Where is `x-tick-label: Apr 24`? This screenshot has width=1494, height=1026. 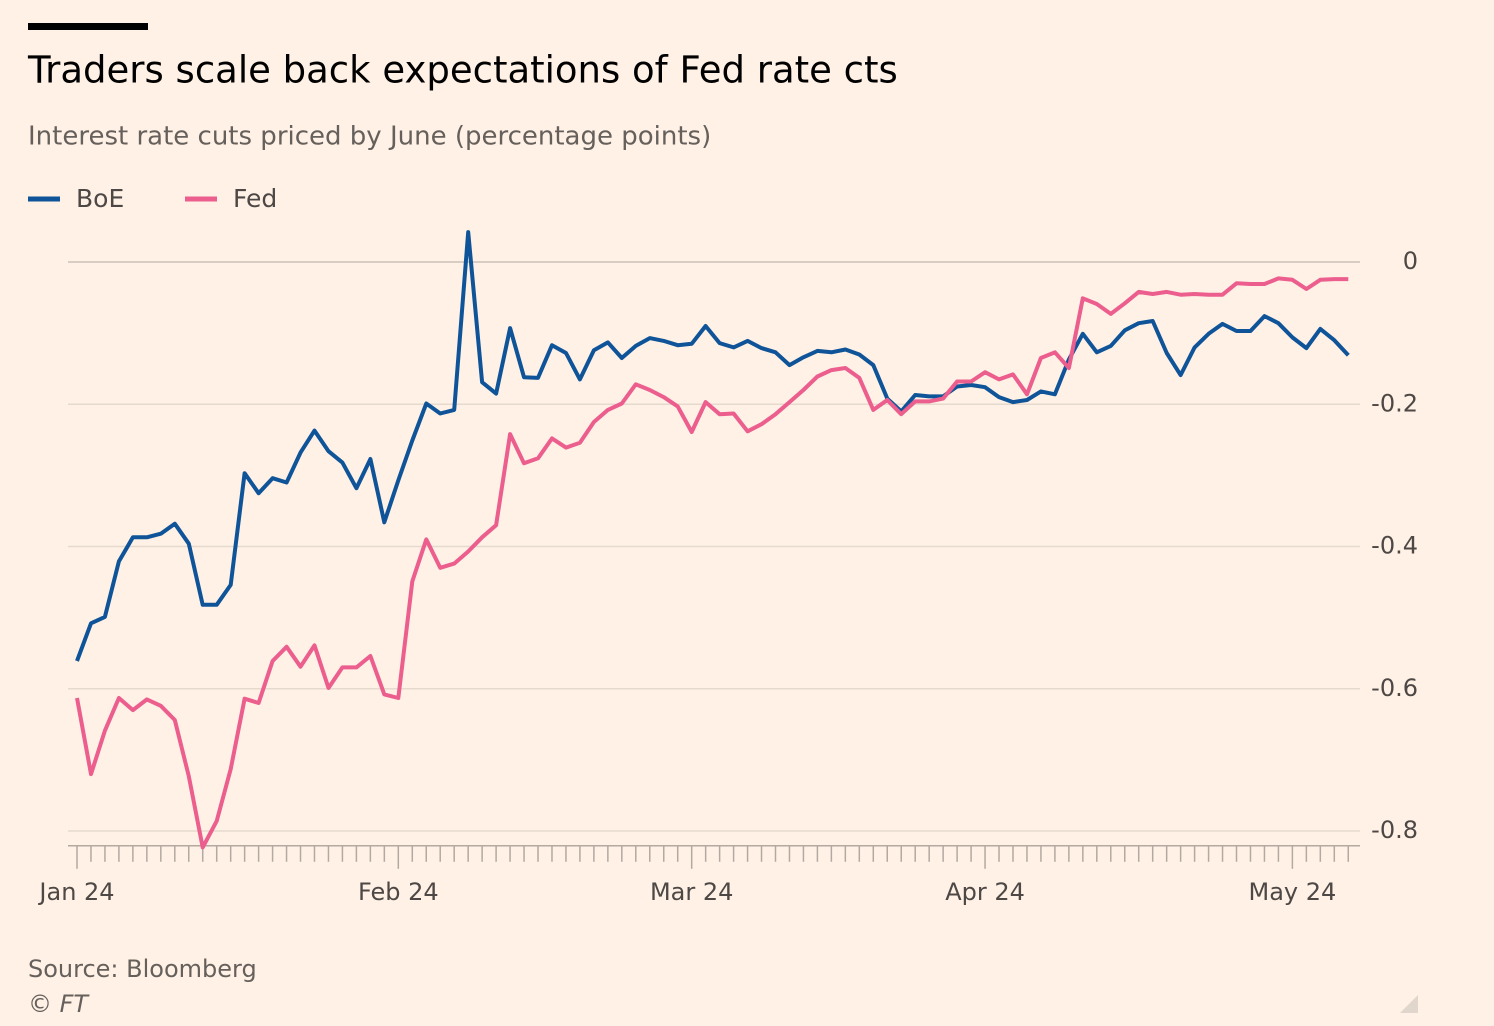
x-tick-label: Apr 24 is located at coordinates (985, 892).